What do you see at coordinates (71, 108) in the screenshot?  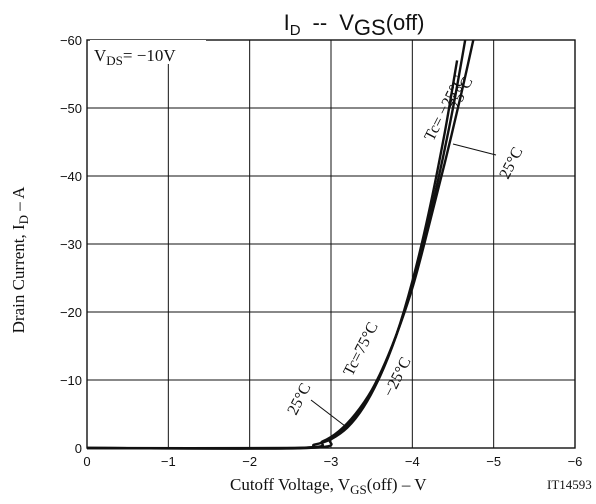 I see `y-tick-label: −50` at bounding box center [71, 108].